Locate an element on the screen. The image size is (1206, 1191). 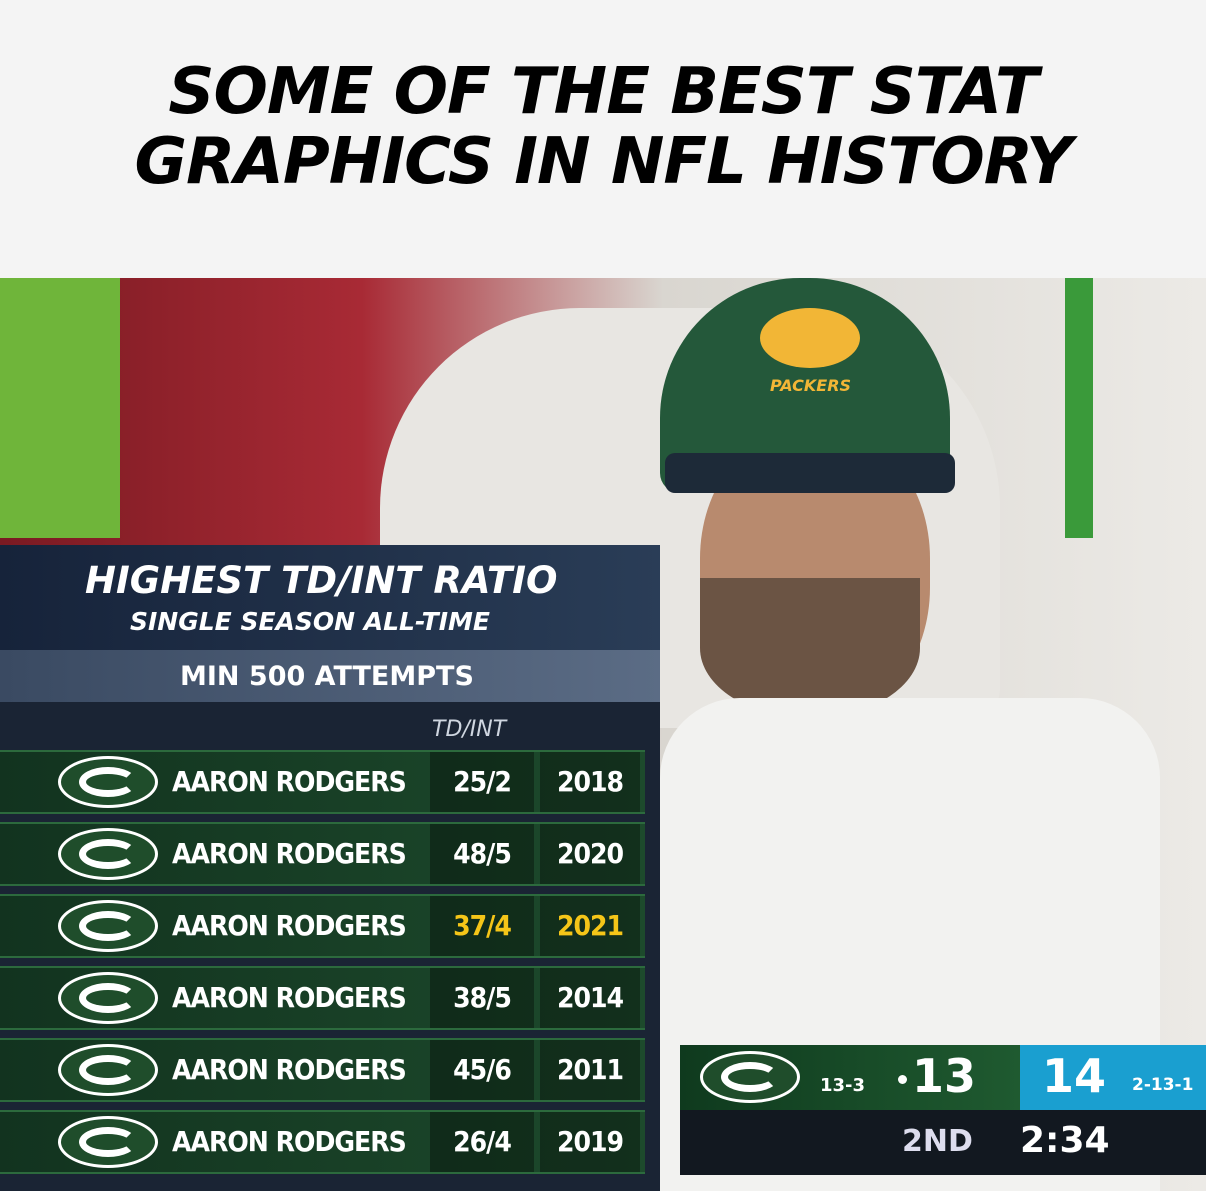
stat-row: AARON RODGERS 37/4 2021 is located at coordinates (322, 926).